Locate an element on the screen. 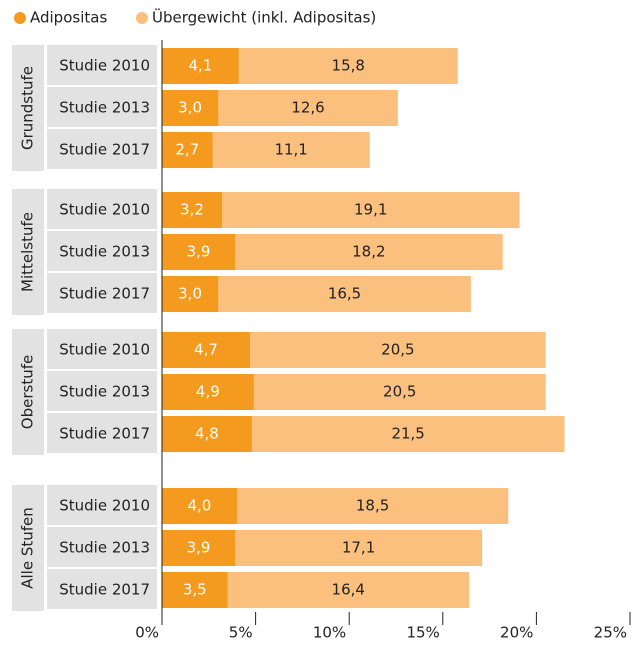 The height and width of the screenshot is (647, 640). x-tick-label: 25% is located at coordinates (610, 633).